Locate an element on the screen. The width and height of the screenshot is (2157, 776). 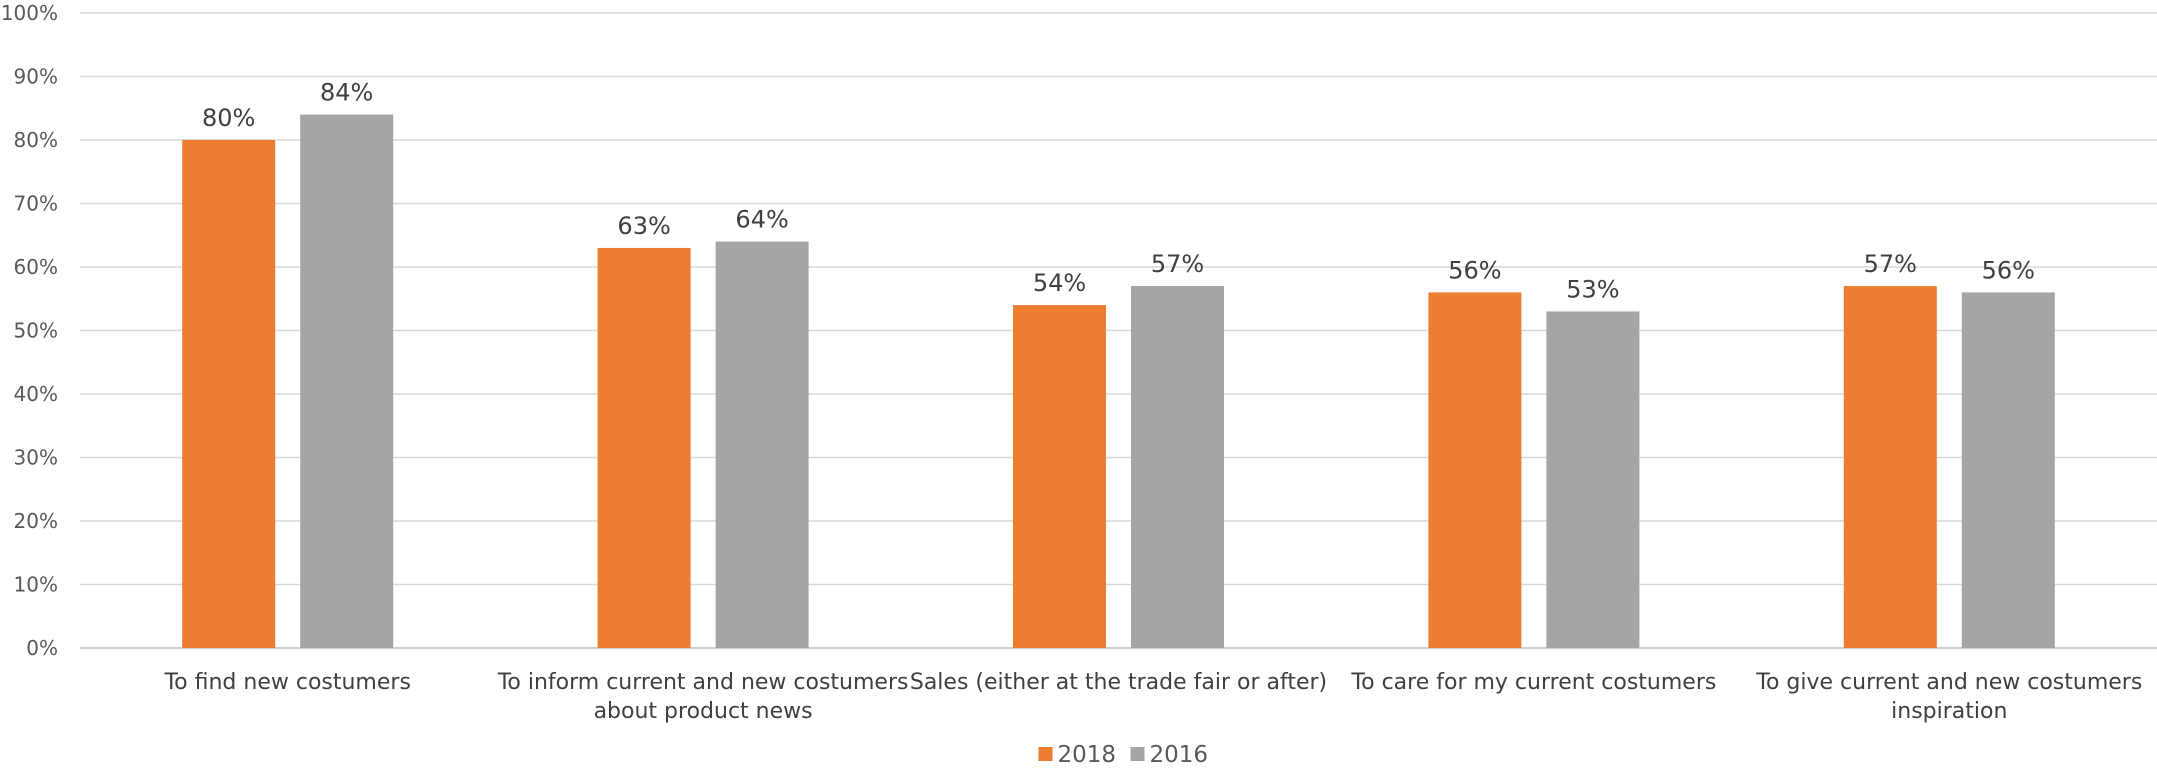
y-tick-label: 80% is located at coordinates (36, 140).